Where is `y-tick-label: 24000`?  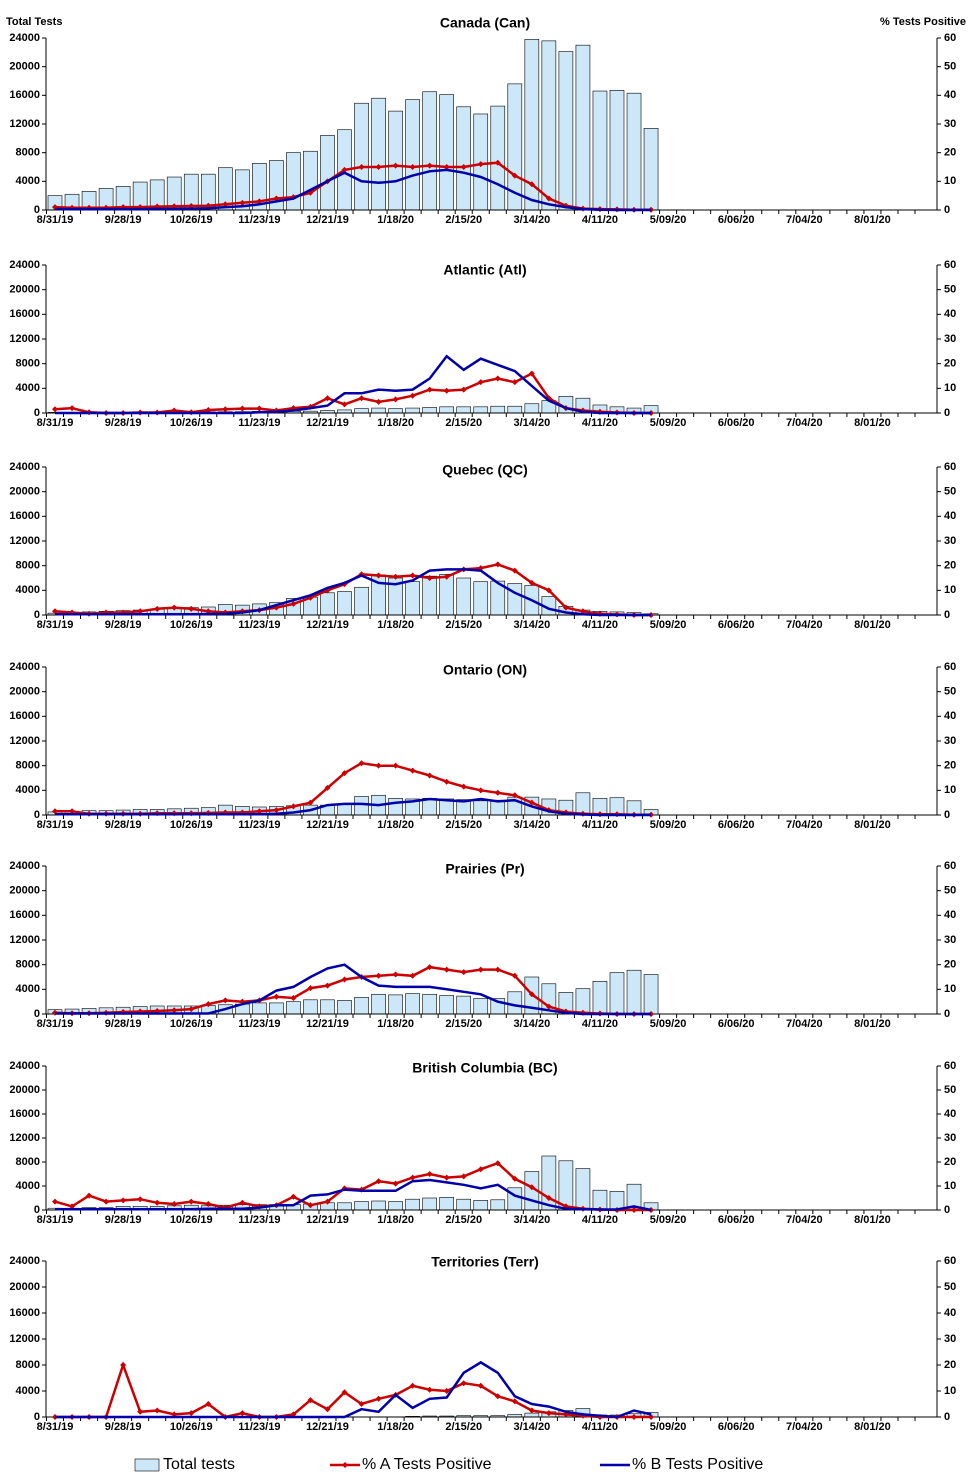
y-tick-label: 24000 is located at coordinates (24, 1261).